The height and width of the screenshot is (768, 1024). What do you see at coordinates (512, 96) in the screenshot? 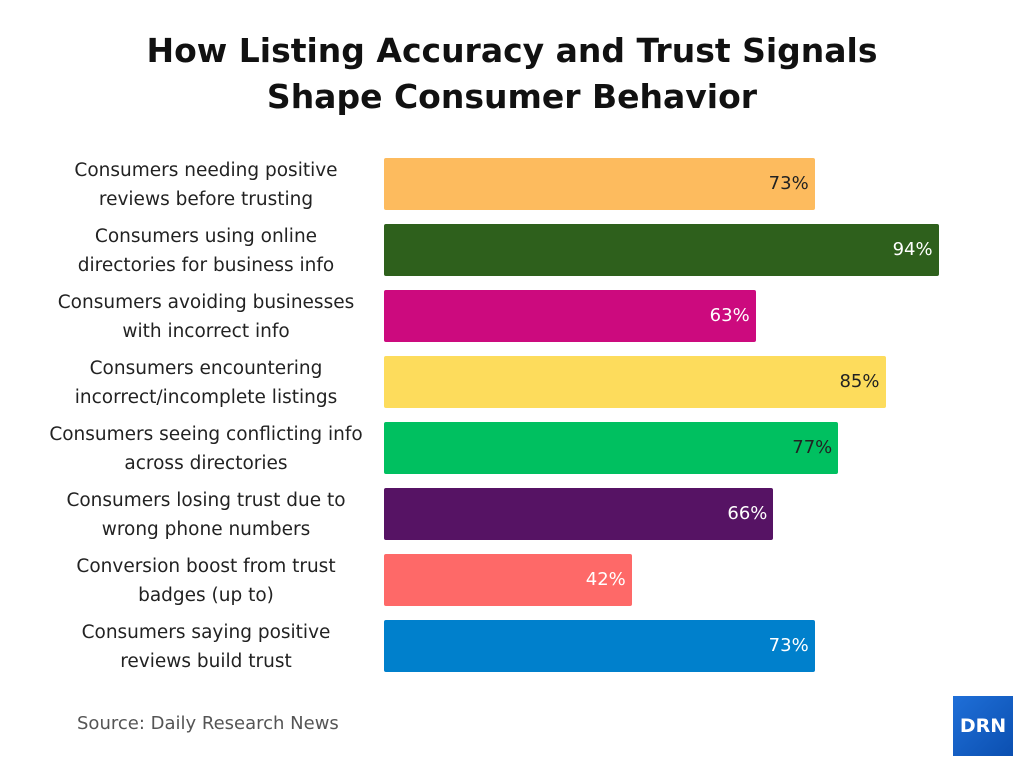
I see `title-line-2: Shape Consumer Behavior` at bounding box center [512, 96].